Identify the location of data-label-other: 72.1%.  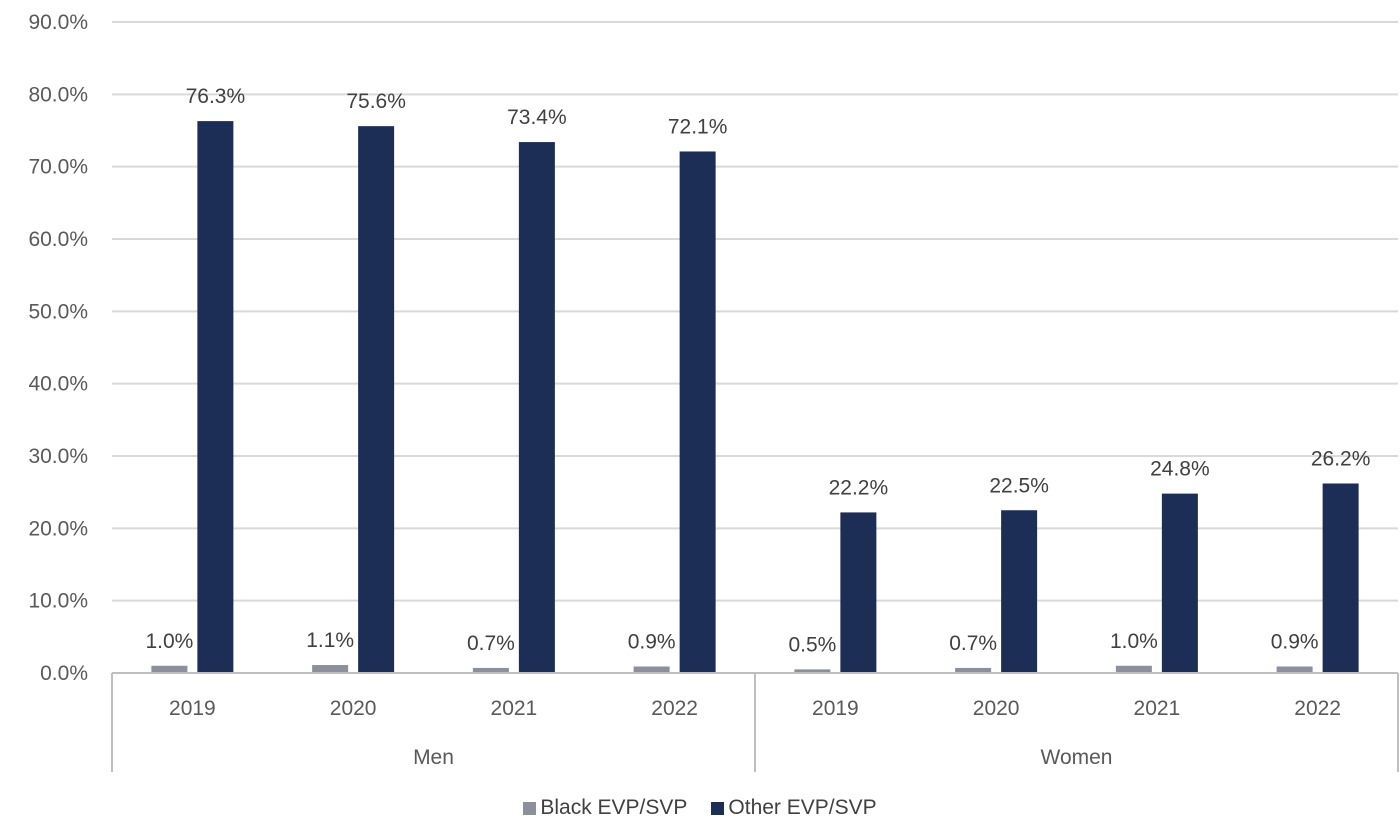
(698, 126).